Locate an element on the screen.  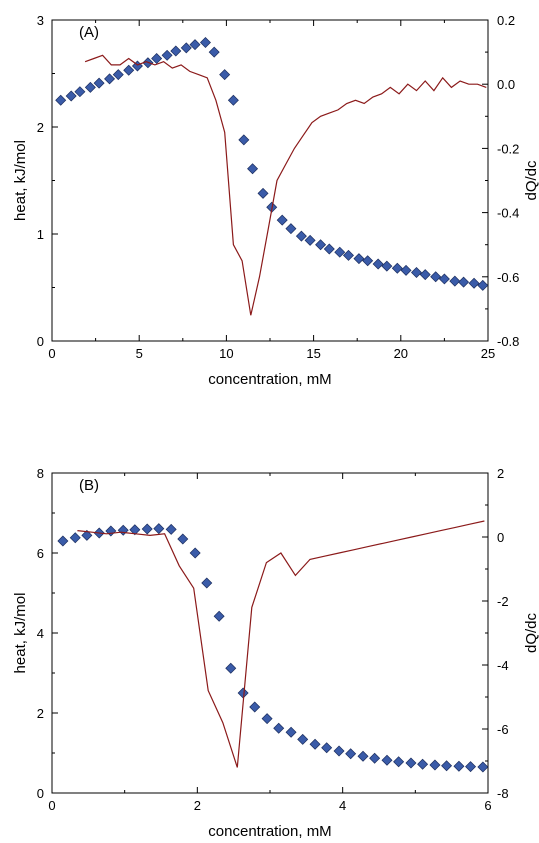
y2-tick-label: 0 is located at coordinates (500, 537).